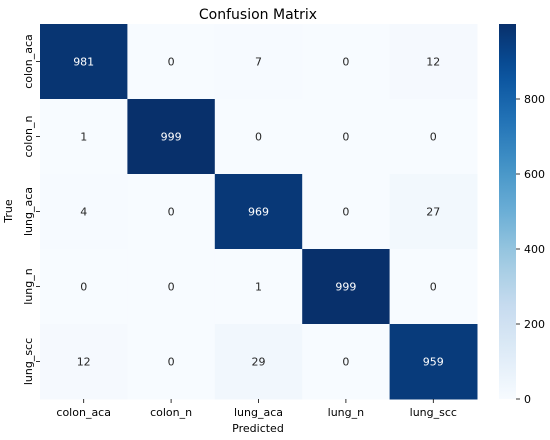  Describe the element at coordinates (28, 286) in the screenshot. I see `y-tick-label: lung_n` at that location.